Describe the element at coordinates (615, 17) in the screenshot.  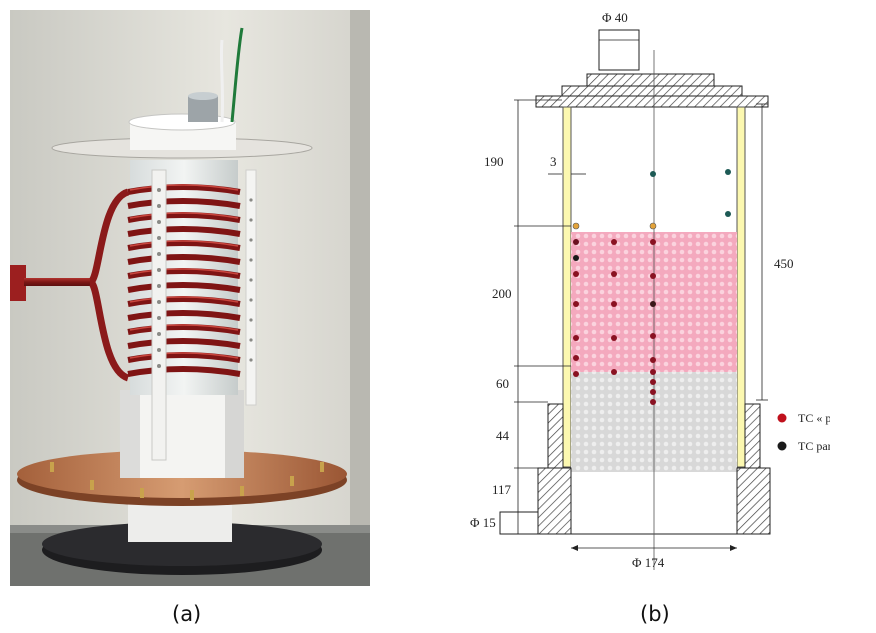
I see `dim-top-diameter: Φ 40` at that location.